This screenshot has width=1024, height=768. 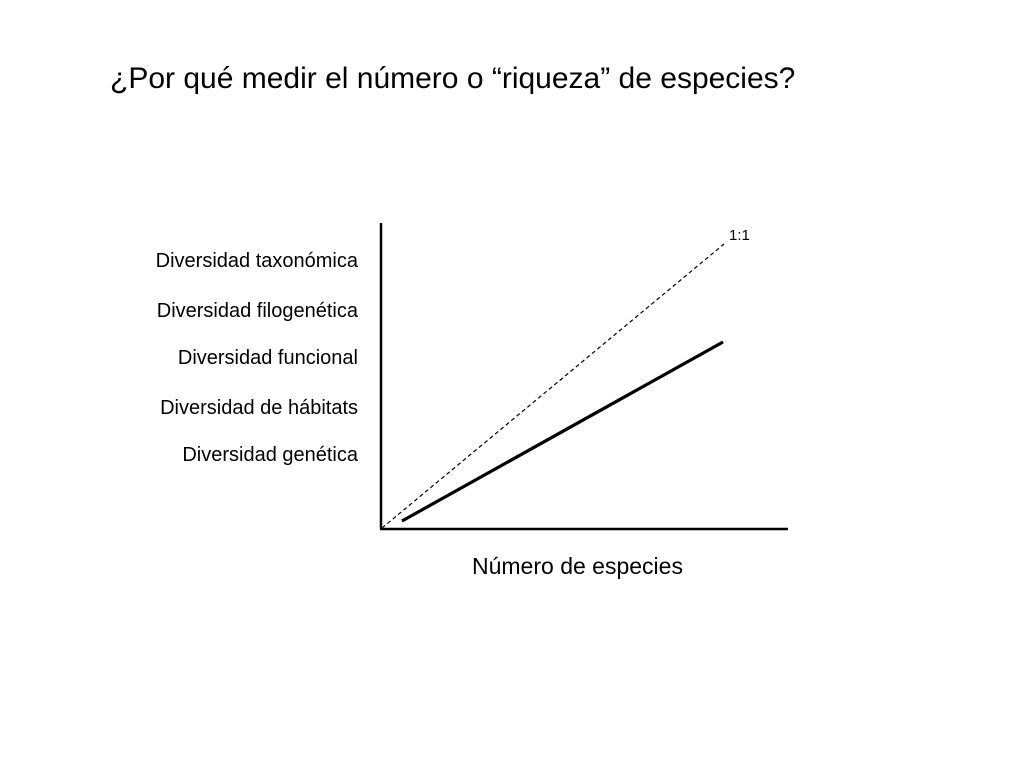 What do you see at coordinates (577, 566) in the screenshot?
I see `x-axis-label: Número de especies` at bounding box center [577, 566].